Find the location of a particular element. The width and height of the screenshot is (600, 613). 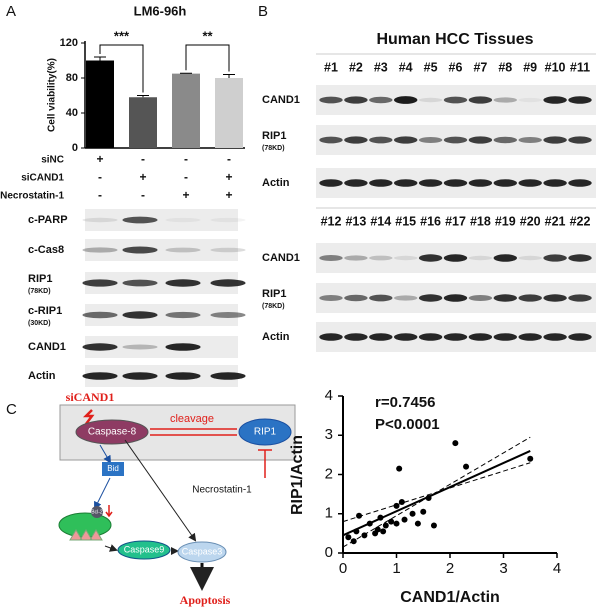

blot-label: Actin is located at coordinates (42, 376).